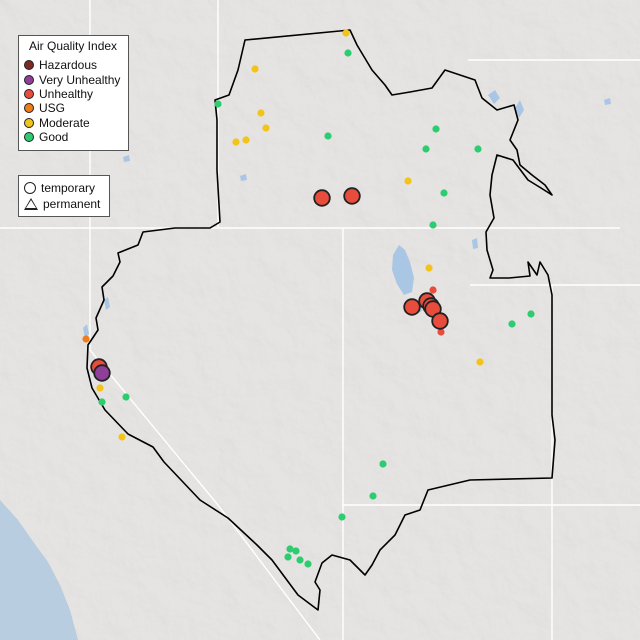 This screenshot has width=640, height=640. What do you see at coordinates (52, 108) in the screenshot?
I see `legend-label: USG` at bounding box center [52, 108].